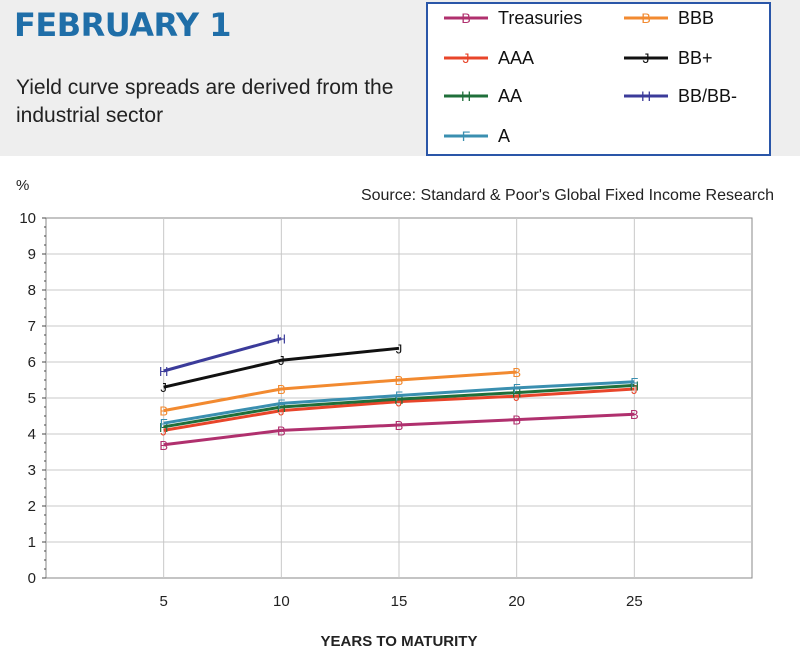 The image size is (800, 651). I want to click on legend-item: H BB/BB-, so click(678, 96).